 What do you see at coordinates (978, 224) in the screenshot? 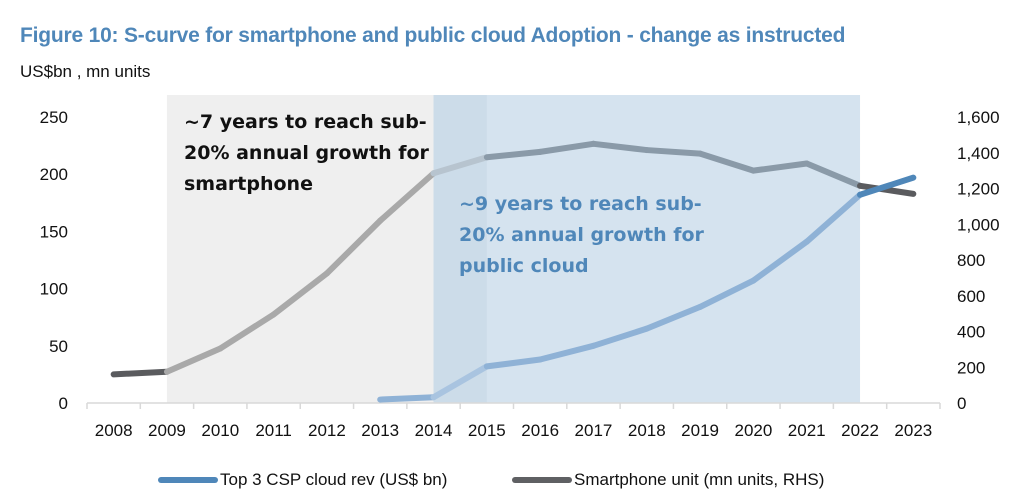
I see `right-y-tick-label: 1,000` at bounding box center [978, 224].